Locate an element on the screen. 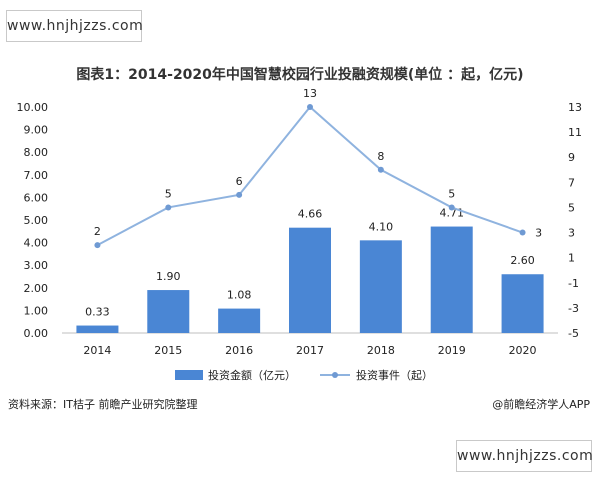 The width and height of the screenshot is (600, 480). watermark-badge-bottom: www.hnjhjzzs.com is located at coordinates (524, 456).